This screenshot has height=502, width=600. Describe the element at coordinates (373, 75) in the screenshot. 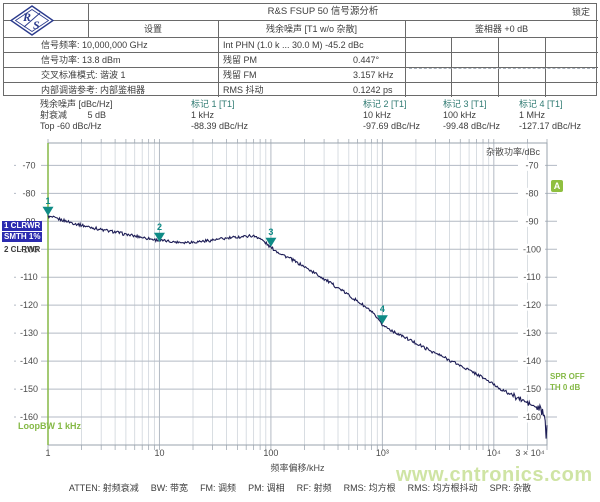

I see `residual-value: 3.157 kHz` at that location.